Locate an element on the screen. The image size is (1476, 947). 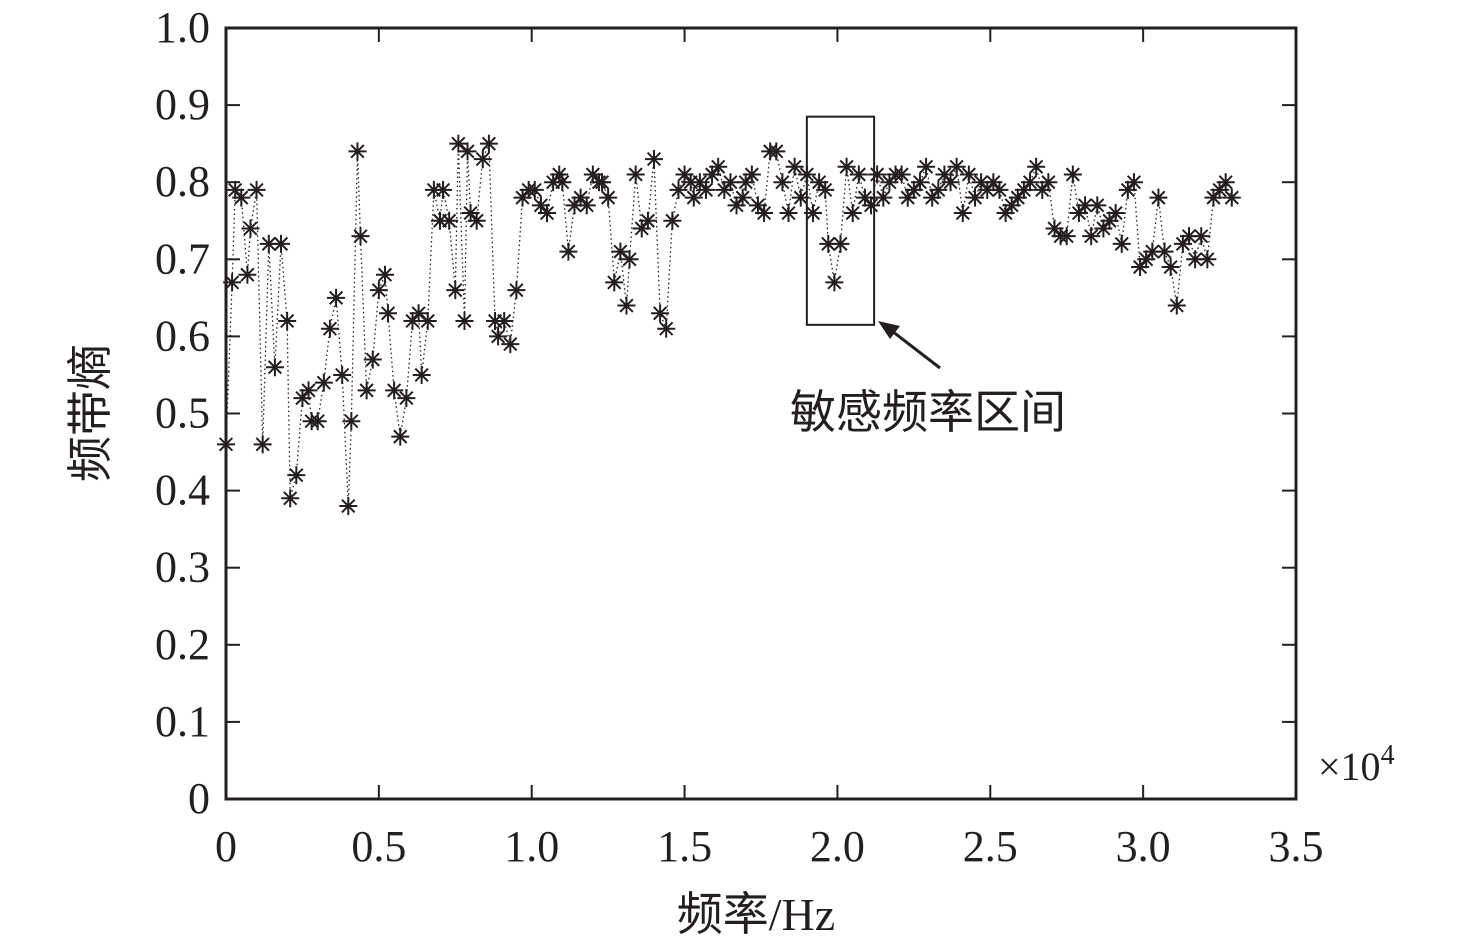
y-tick-label: 0.9 is located at coordinates (182, 104).